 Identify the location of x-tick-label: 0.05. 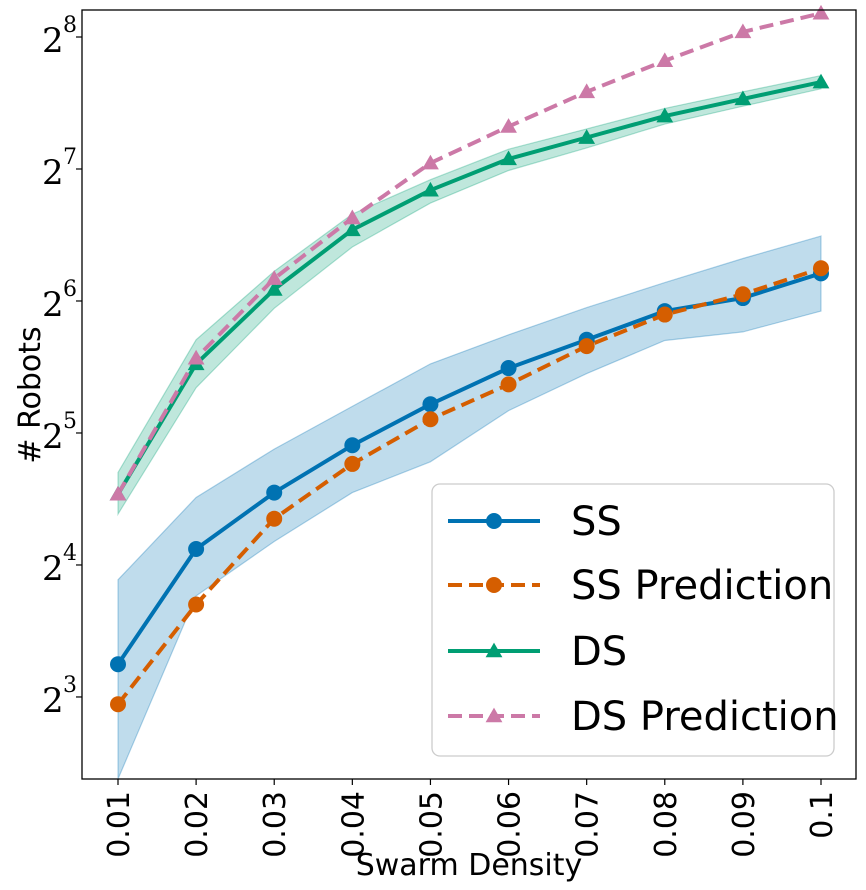
(431, 824).